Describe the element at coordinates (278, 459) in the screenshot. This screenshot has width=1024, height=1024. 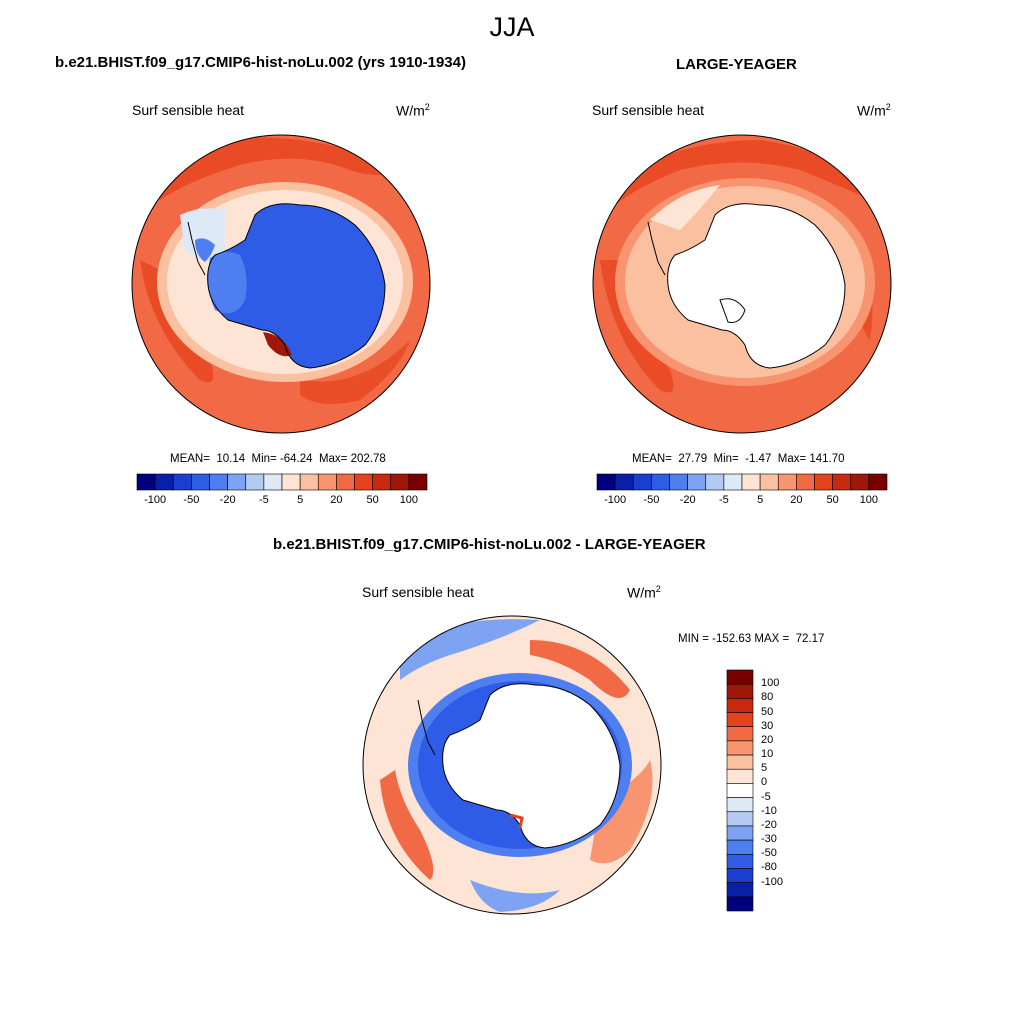
I see `panel-1-stats: MEAN= 10.14 Min= -64.24 Max= 202.78` at that location.